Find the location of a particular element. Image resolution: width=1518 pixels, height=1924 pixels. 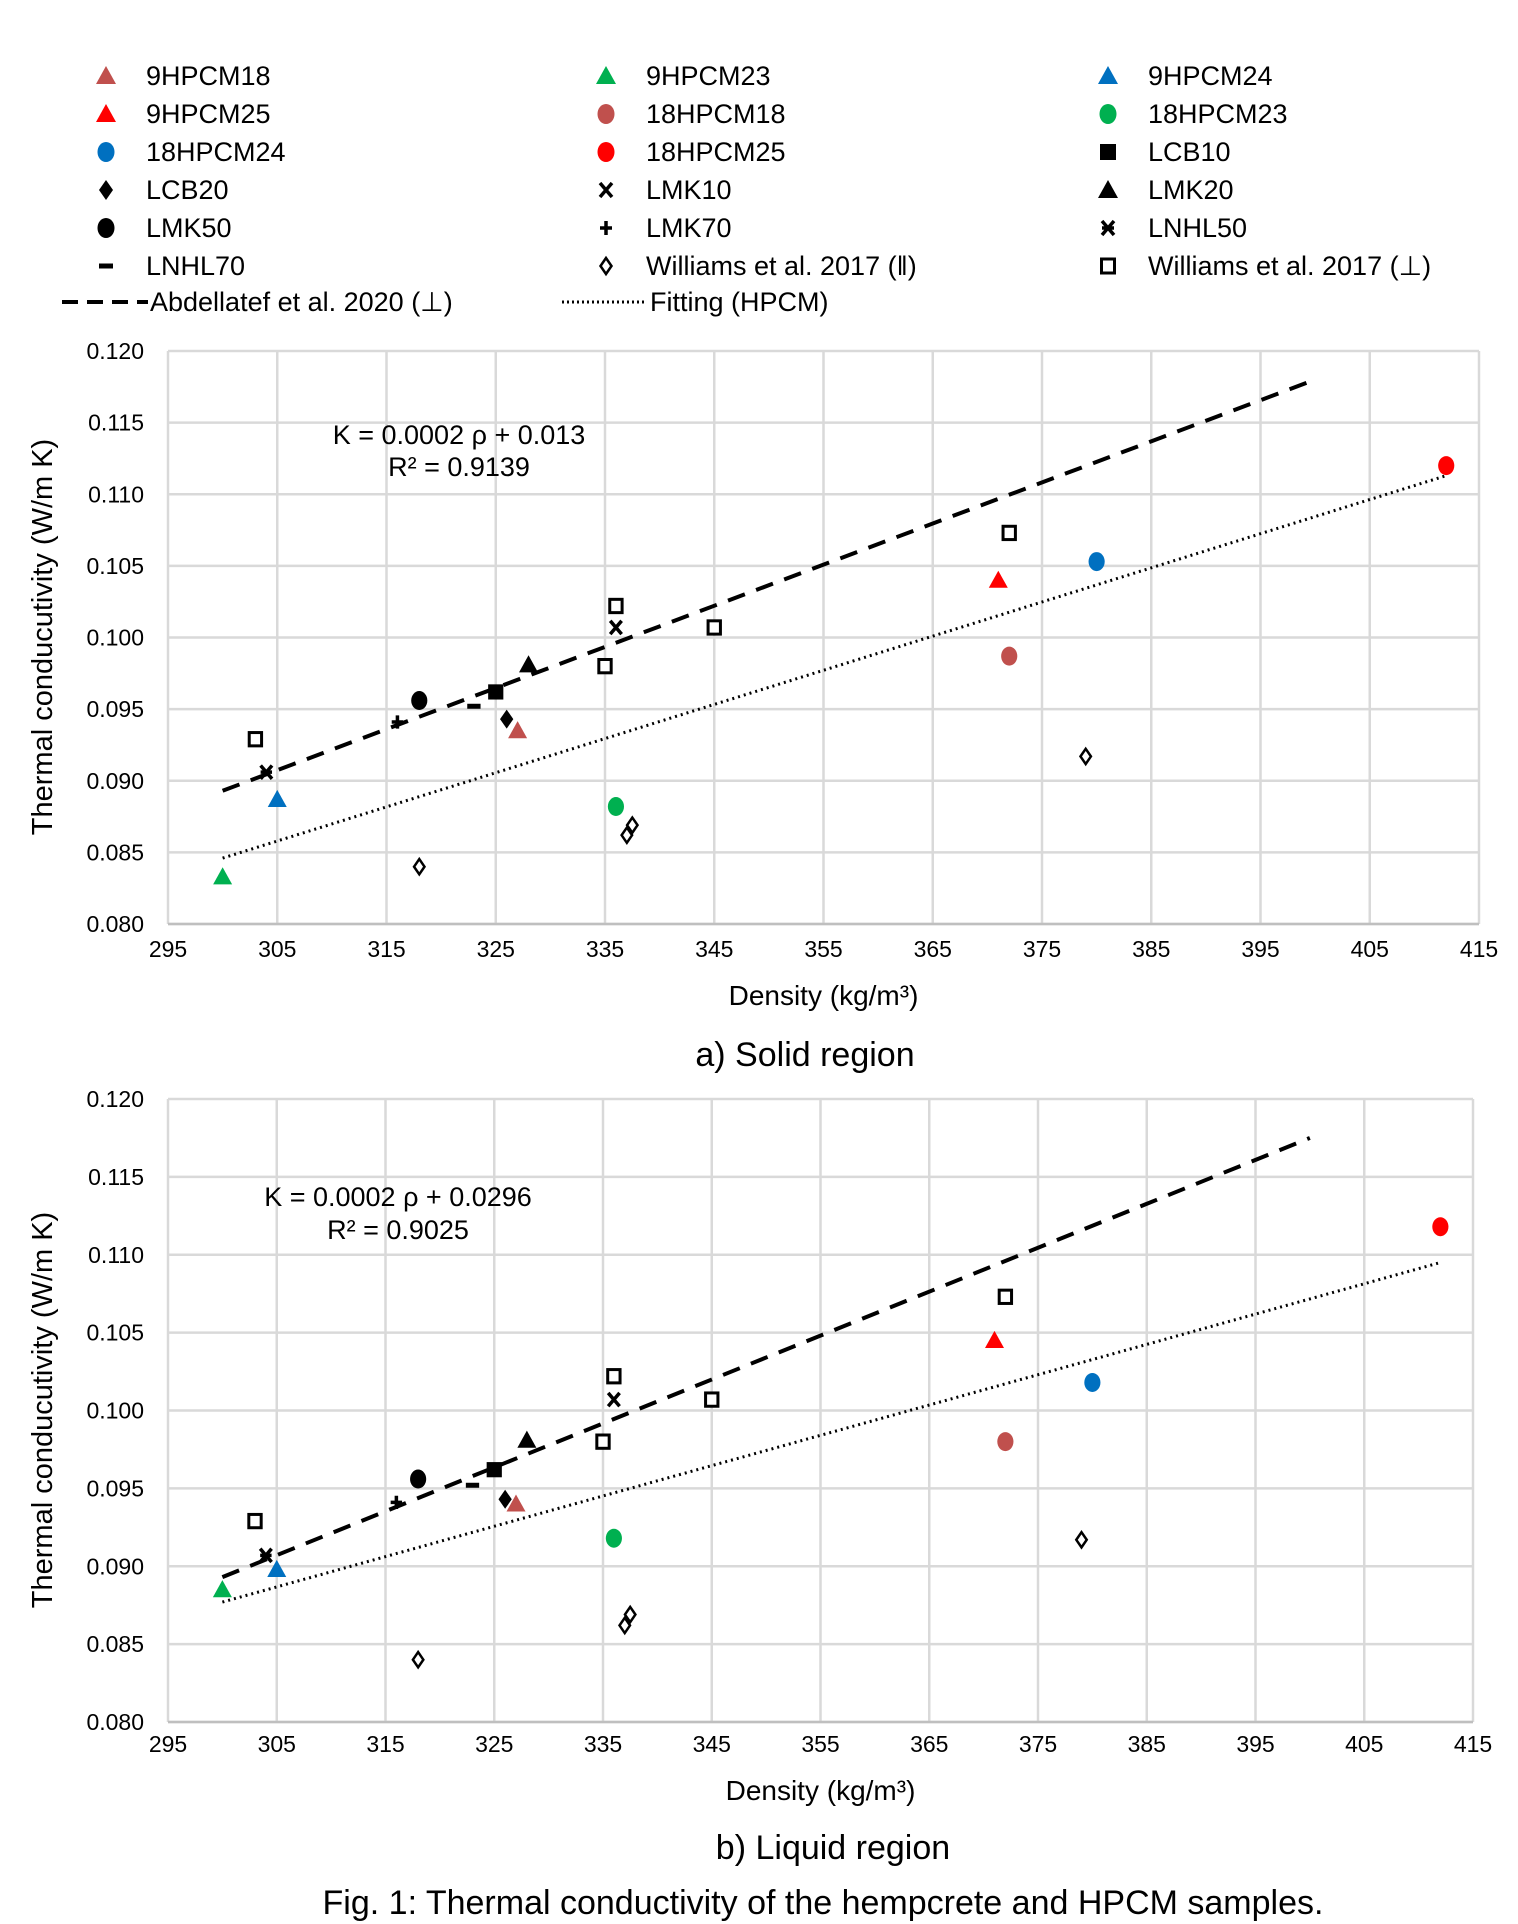

point-lmk50 is located at coordinates (418, 1479).